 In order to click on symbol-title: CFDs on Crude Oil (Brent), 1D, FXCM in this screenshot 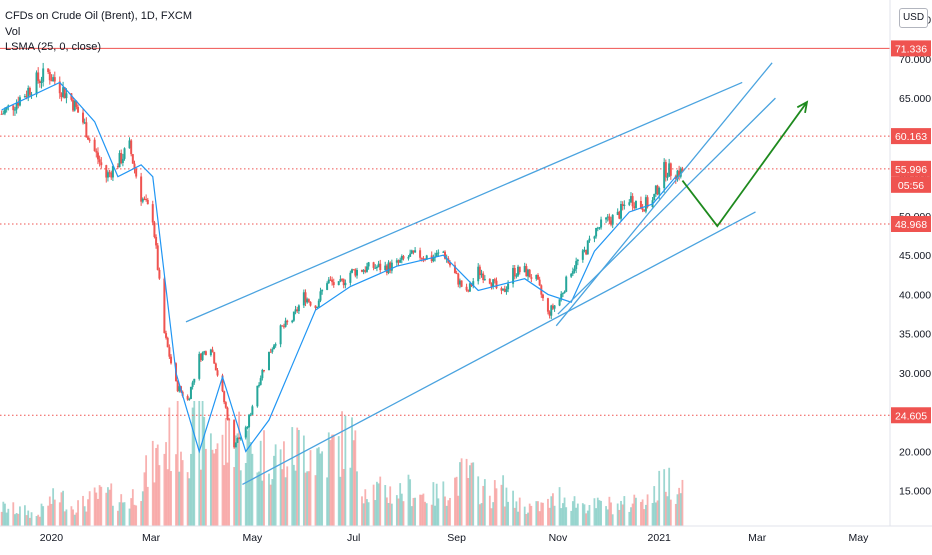, I will do `click(99, 16)`.